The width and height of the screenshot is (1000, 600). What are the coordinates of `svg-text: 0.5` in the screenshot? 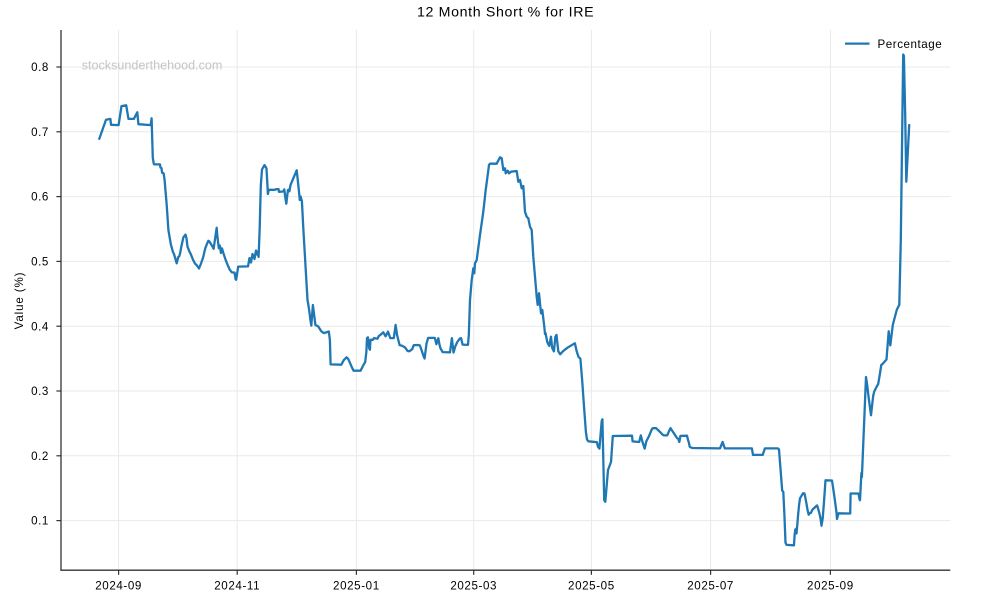 It's located at (40, 262).